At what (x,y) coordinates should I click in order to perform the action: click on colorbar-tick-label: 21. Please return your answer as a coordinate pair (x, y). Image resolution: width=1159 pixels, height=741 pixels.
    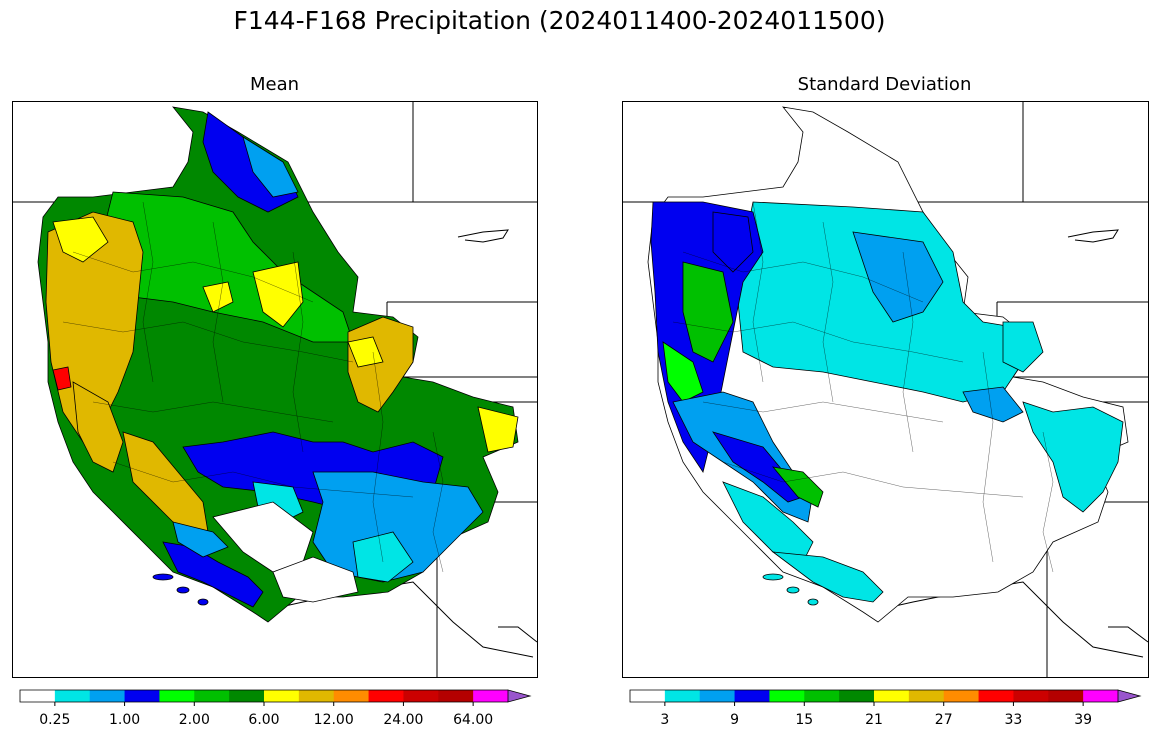
    Looking at the image, I should click on (874, 720).